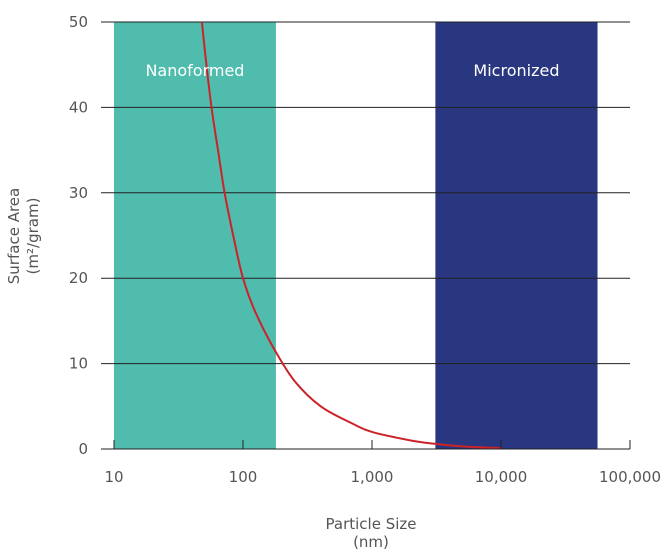  I want to click on y-axis-unit: (m²/gram), so click(33, 236).